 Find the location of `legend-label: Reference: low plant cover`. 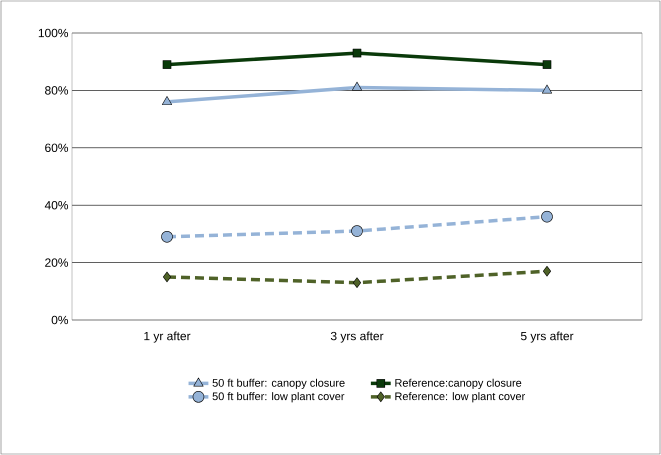

legend-label: Reference: low plant cover is located at coordinates (460, 397).